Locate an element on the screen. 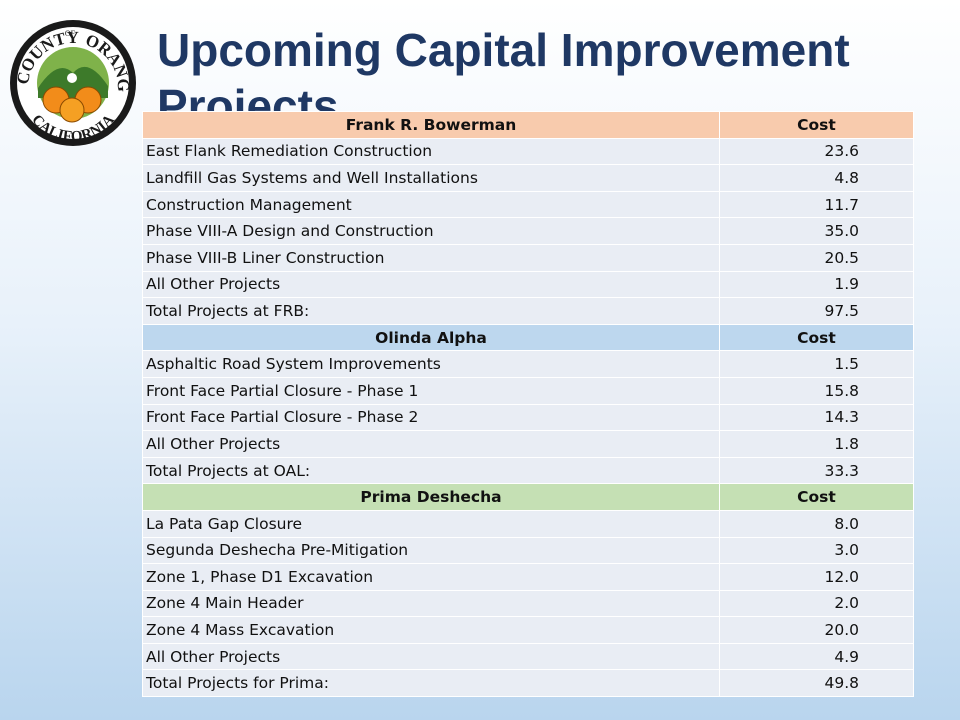 The image size is (960, 720). project-row: Construction Management 11.7 is located at coordinates (528, 204).